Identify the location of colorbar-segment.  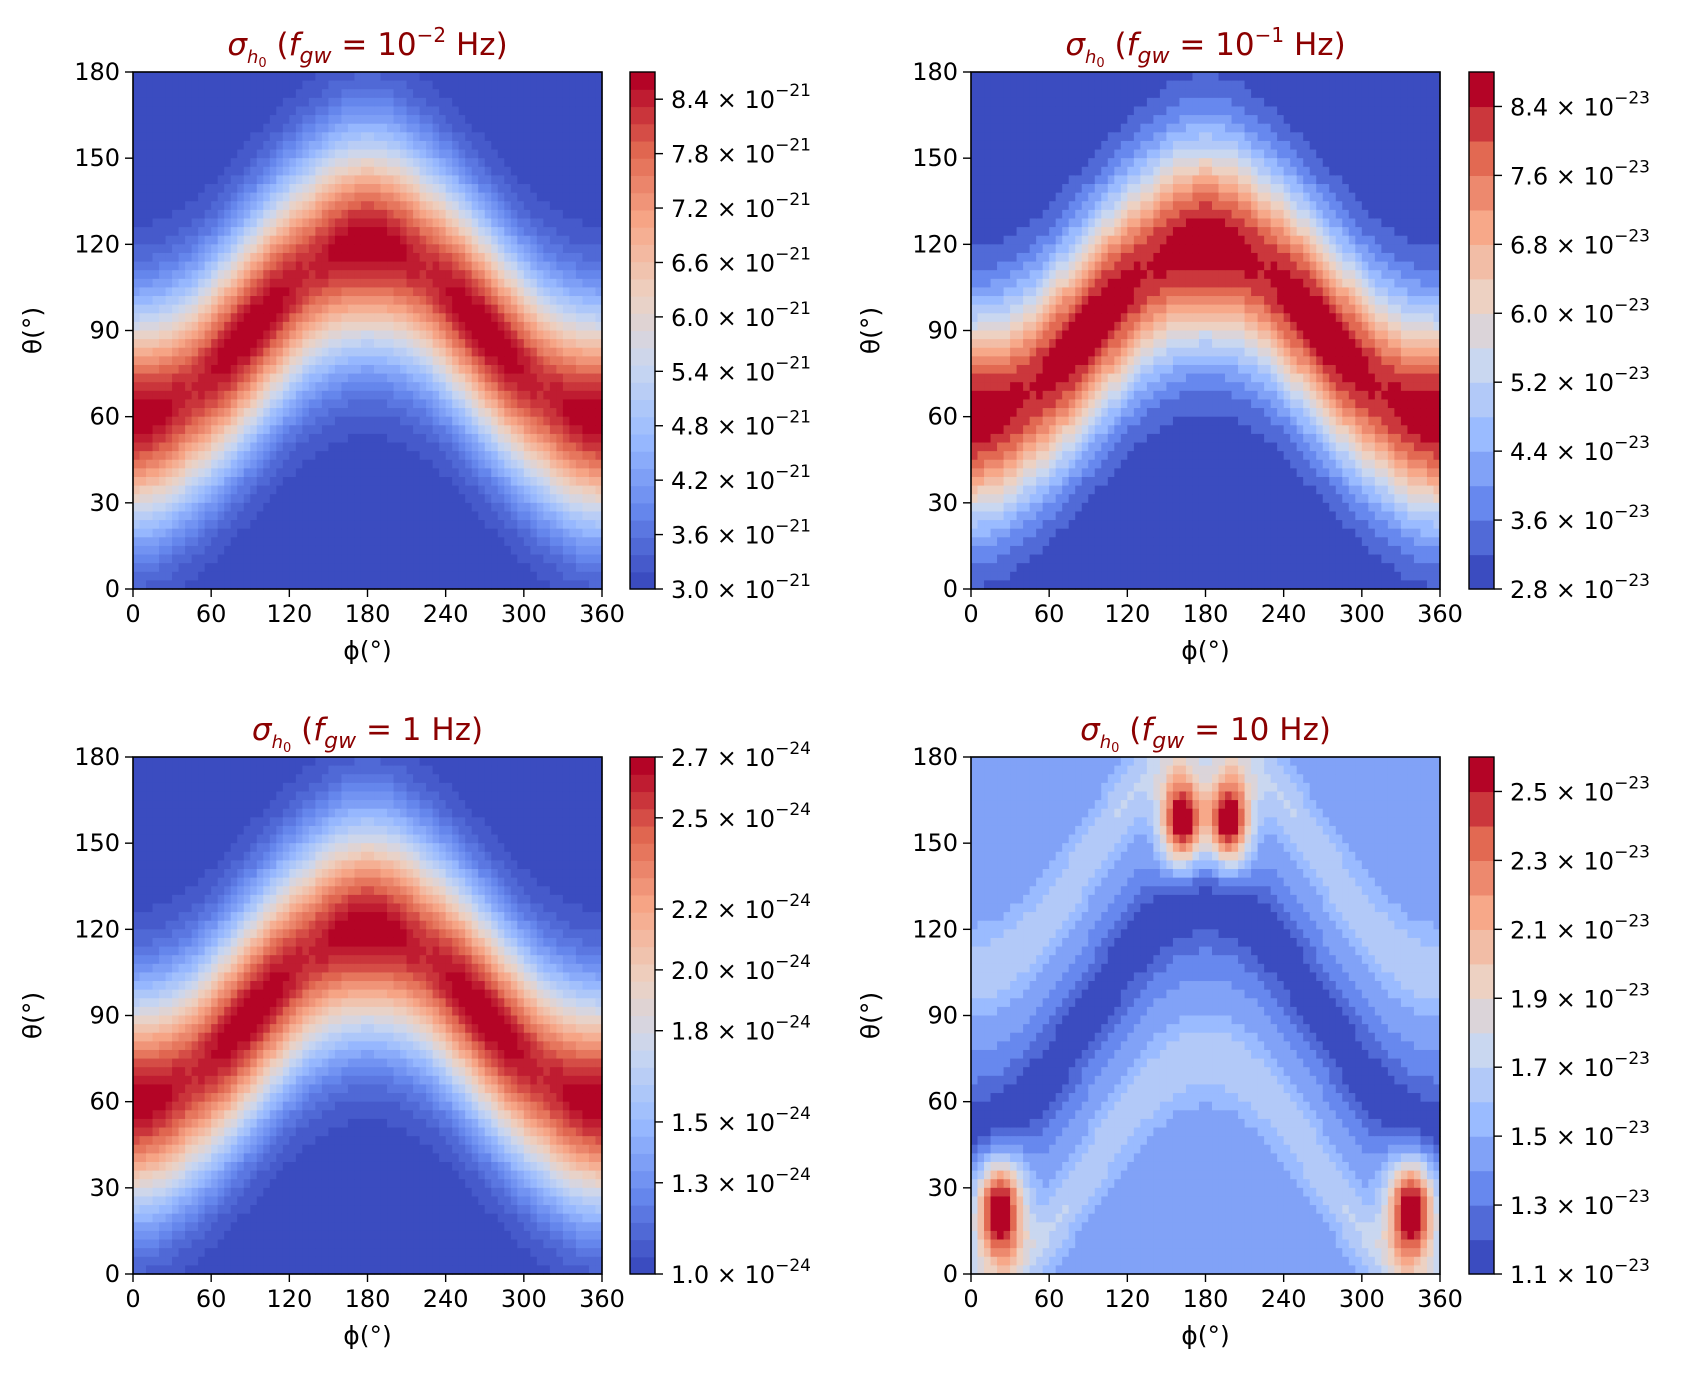
(642, 563).